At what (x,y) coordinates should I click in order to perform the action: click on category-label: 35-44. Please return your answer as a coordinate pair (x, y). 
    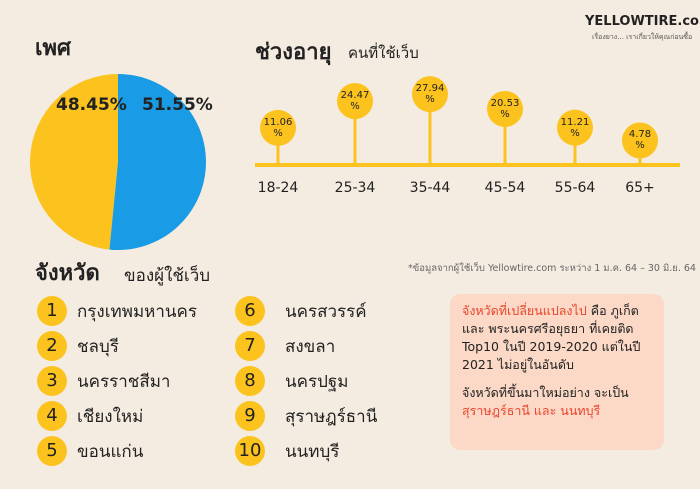
    Looking at the image, I should click on (430, 188).